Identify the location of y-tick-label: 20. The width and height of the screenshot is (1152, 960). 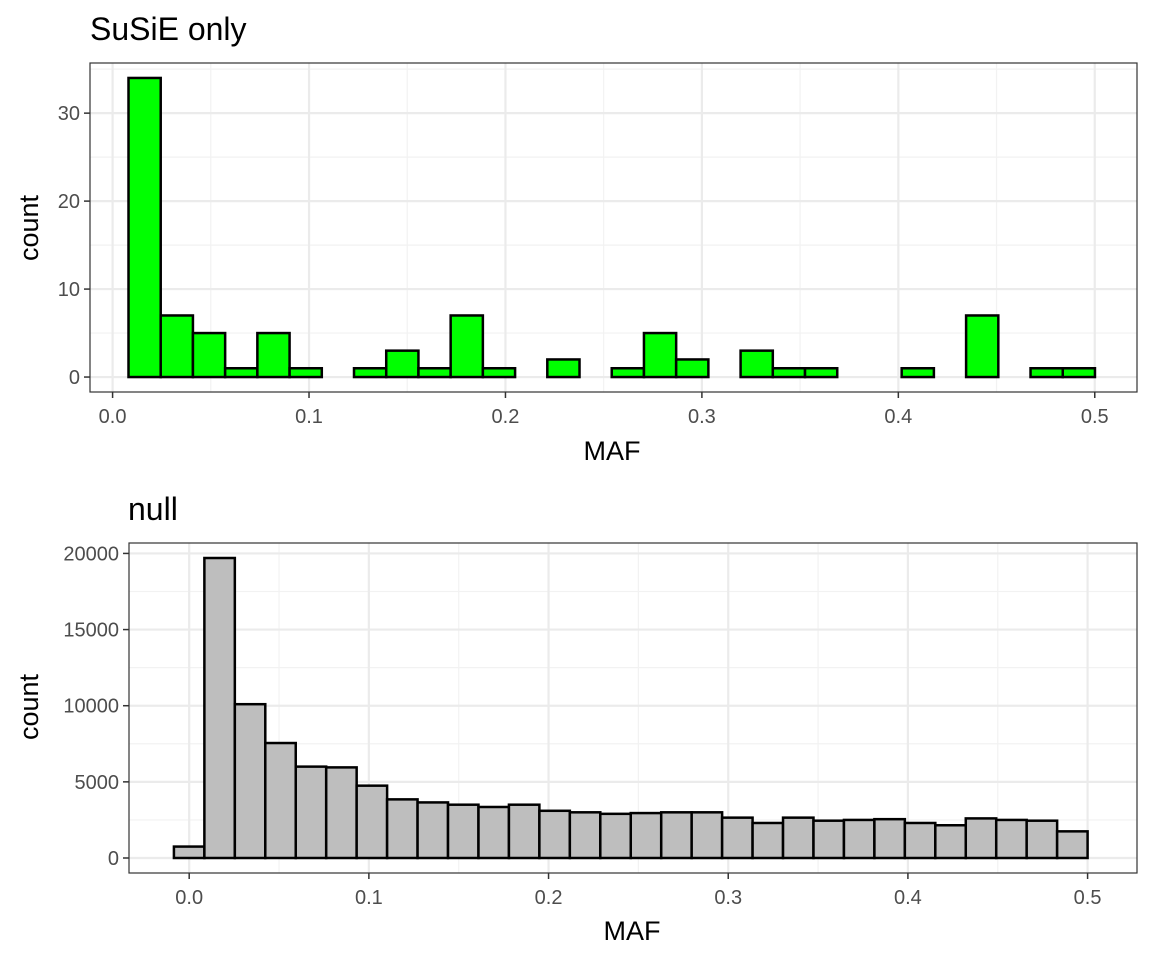
(69, 202).